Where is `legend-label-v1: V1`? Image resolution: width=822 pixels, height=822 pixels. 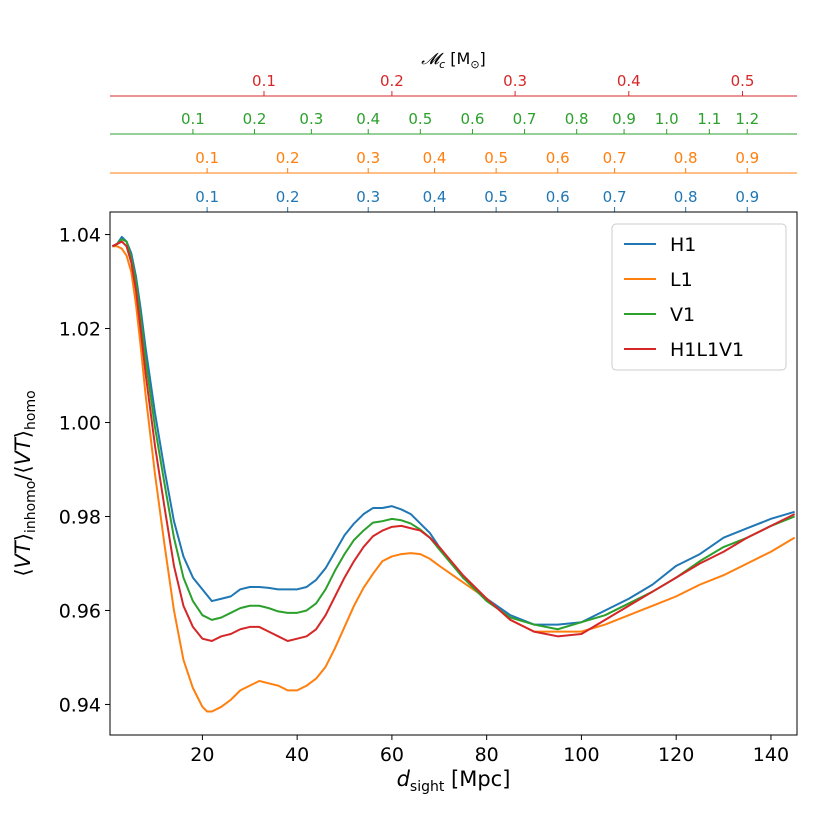 legend-label-v1: V1 is located at coordinates (682, 315).